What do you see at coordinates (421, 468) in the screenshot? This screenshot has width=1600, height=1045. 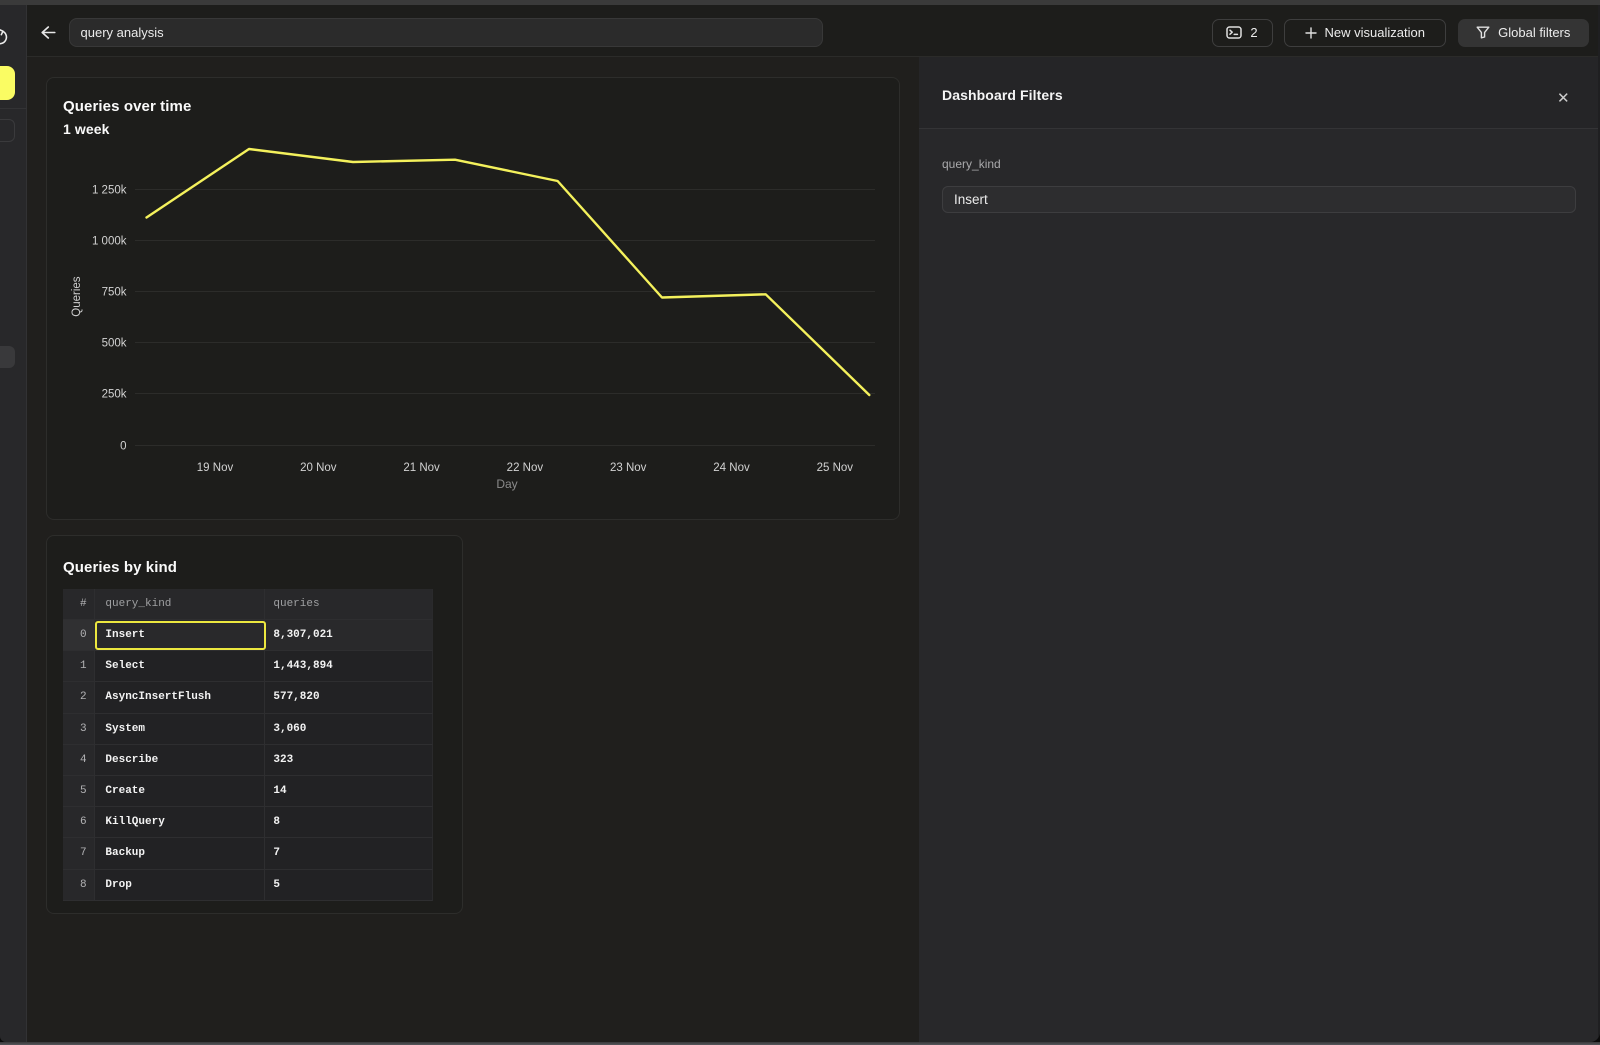 I see `svg-text: 21 Nov` at bounding box center [421, 468].